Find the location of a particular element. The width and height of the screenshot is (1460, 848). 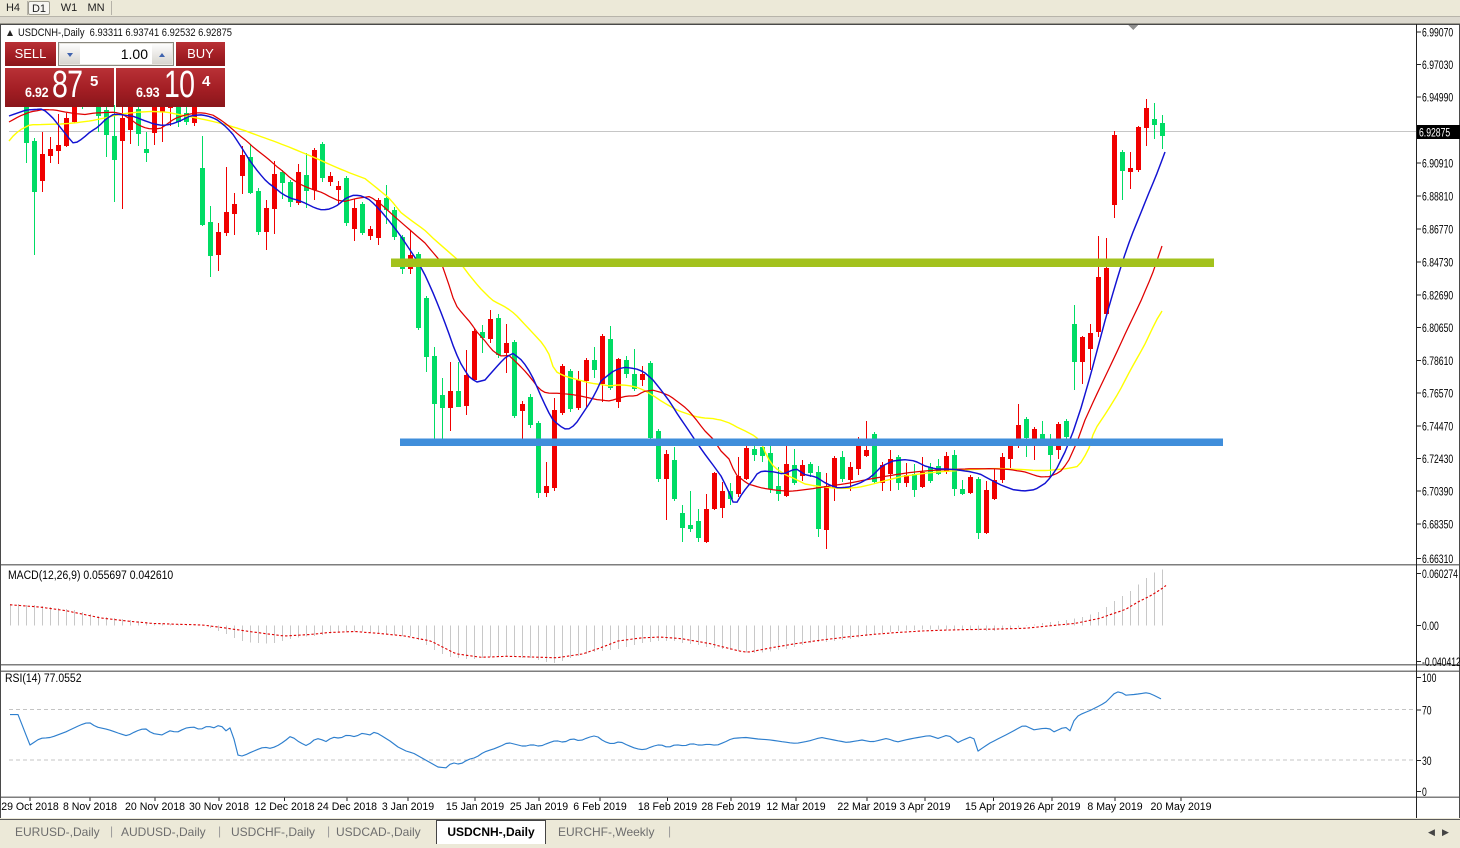

svg-text: 6.90910 is located at coordinates (1437, 164).